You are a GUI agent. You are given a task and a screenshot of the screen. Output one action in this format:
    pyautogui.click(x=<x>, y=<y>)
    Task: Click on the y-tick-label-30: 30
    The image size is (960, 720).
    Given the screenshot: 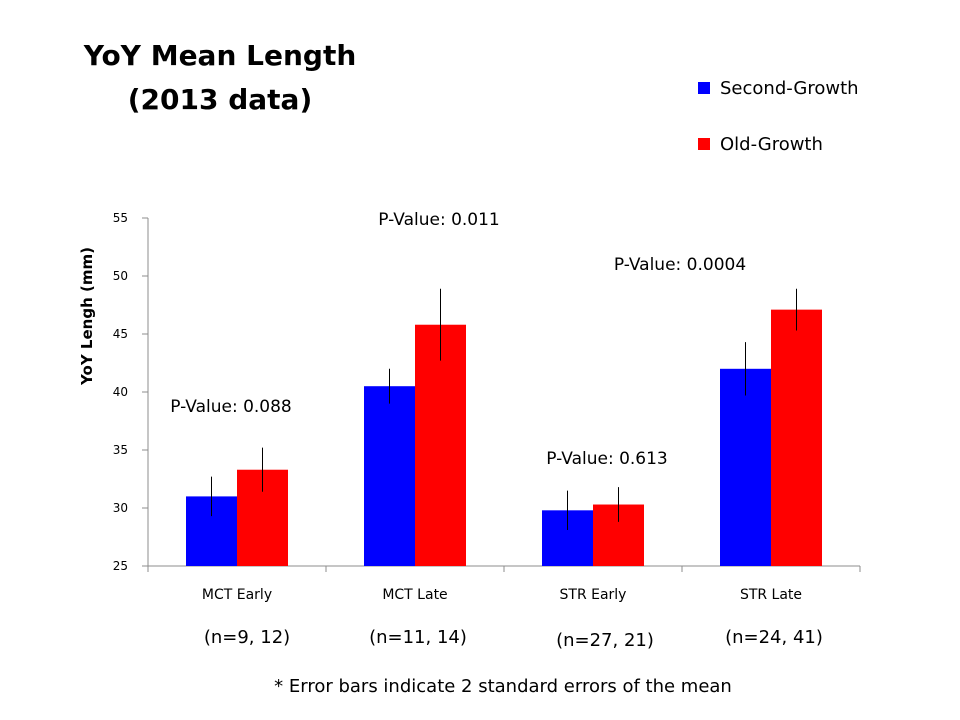 What is the action you would take?
    pyautogui.click(x=120, y=508)
    